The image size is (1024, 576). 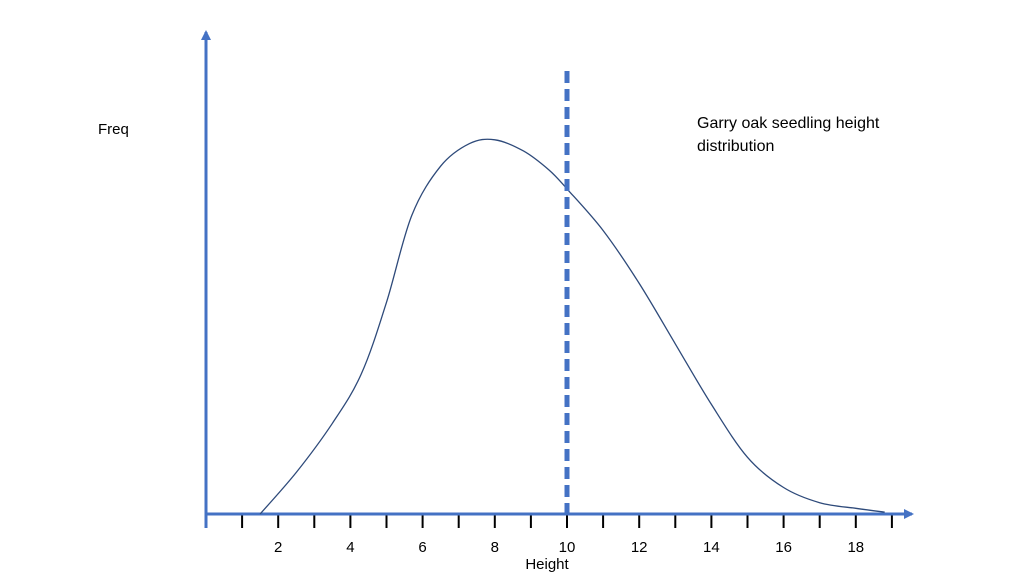 What do you see at coordinates (549, 521) in the screenshot?
I see `x-axis-ticks` at bounding box center [549, 521].